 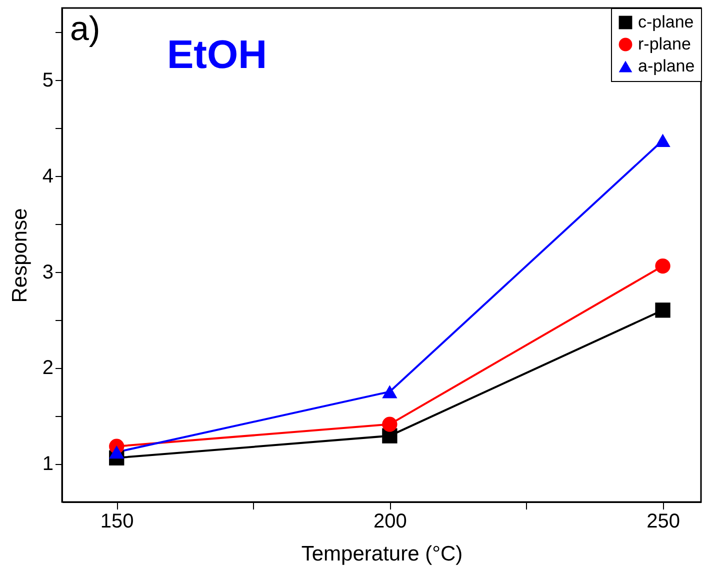 What do you see at coordinates (48, 272) in the screenshot?
I see `y-tick-label: 3` at bounding box center [48, 272].